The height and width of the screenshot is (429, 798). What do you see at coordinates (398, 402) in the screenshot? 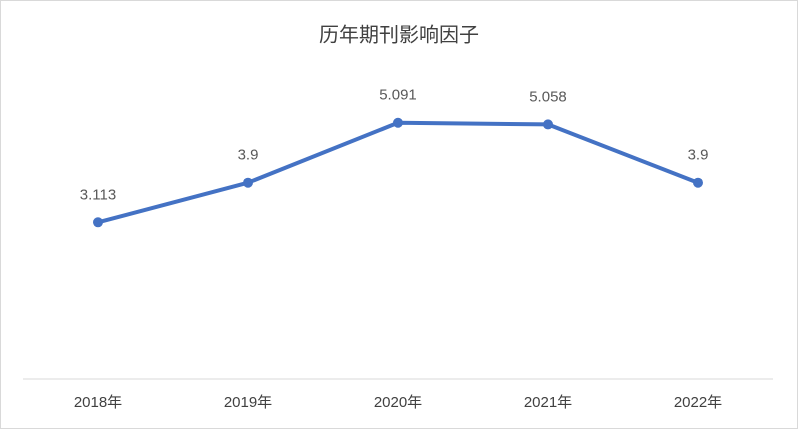
I see `x-tick-label: 2020年` at bounding box center [398, 402].